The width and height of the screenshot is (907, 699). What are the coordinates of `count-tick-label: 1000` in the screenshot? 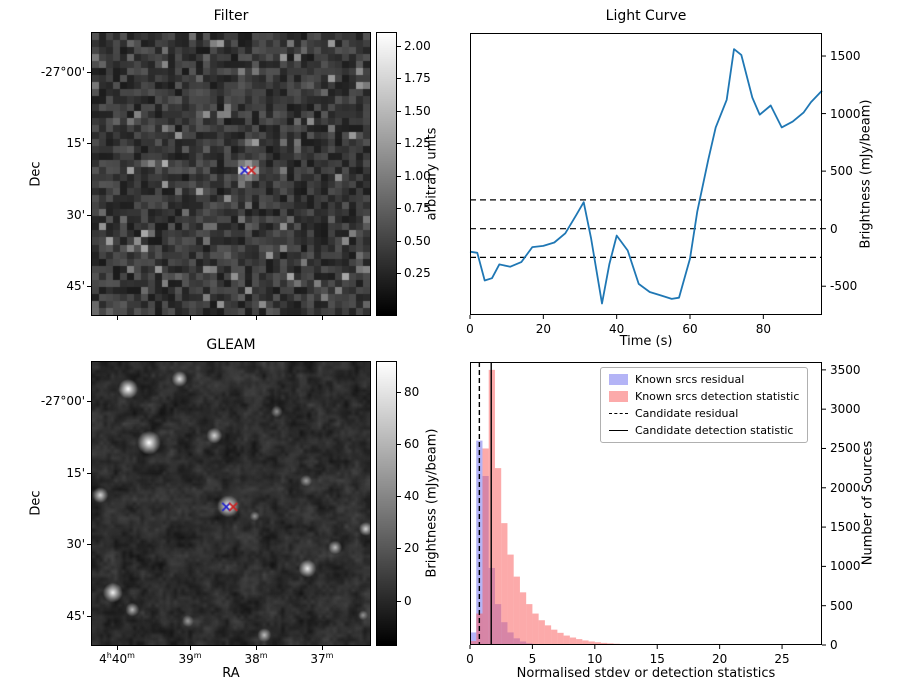 It's located at (845, 566).